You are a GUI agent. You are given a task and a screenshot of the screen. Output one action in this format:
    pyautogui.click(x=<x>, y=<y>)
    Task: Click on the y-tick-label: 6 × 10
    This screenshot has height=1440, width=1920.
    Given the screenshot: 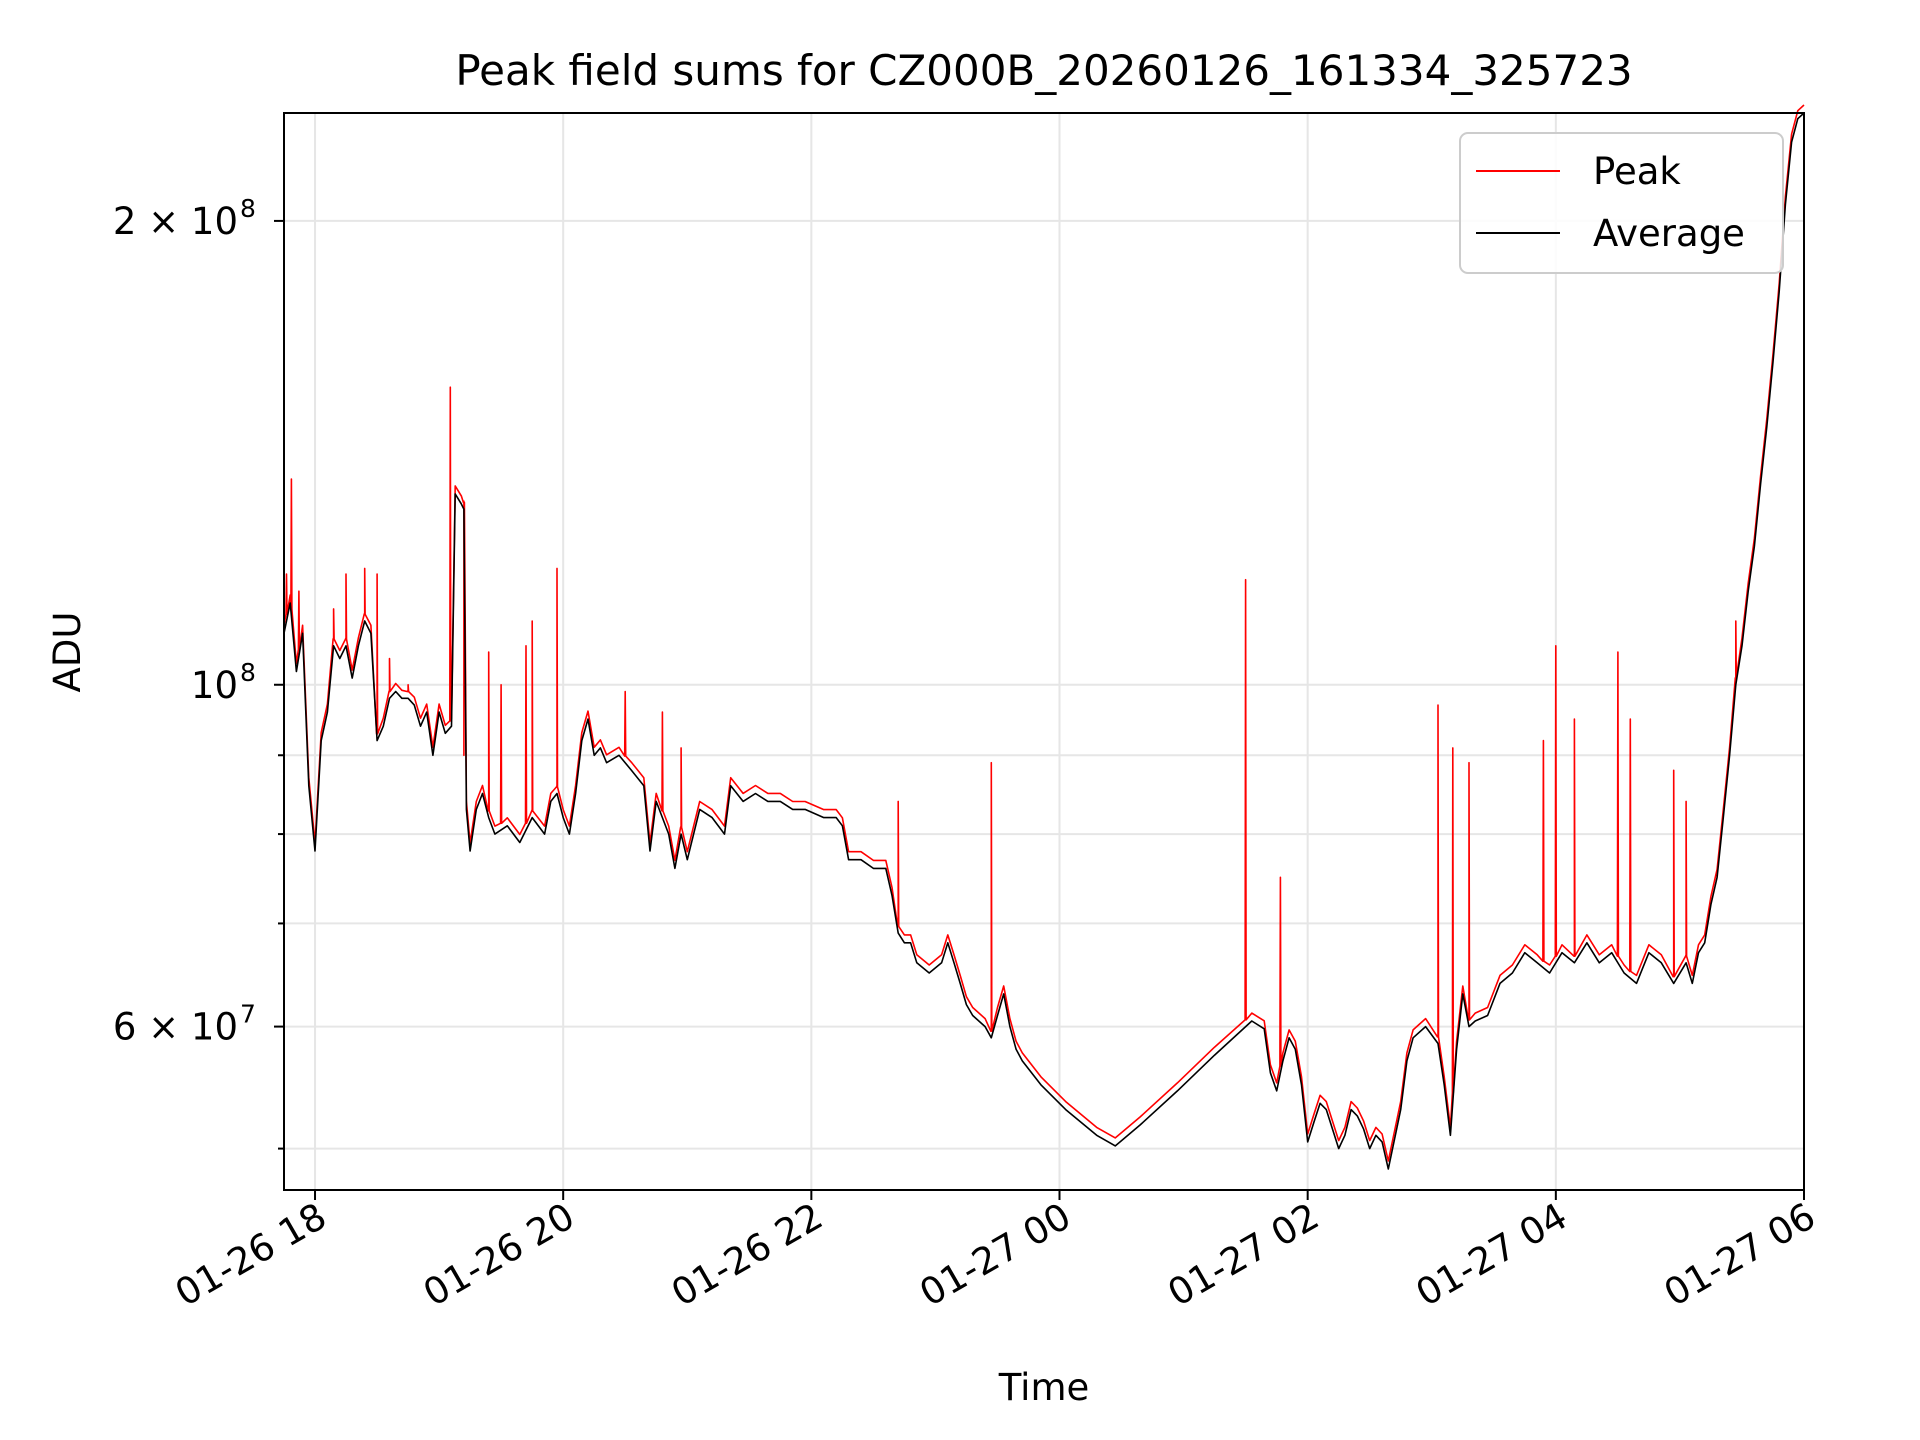 What is the action you would take?
    pyautogui.click(x=175, y=1027)
    